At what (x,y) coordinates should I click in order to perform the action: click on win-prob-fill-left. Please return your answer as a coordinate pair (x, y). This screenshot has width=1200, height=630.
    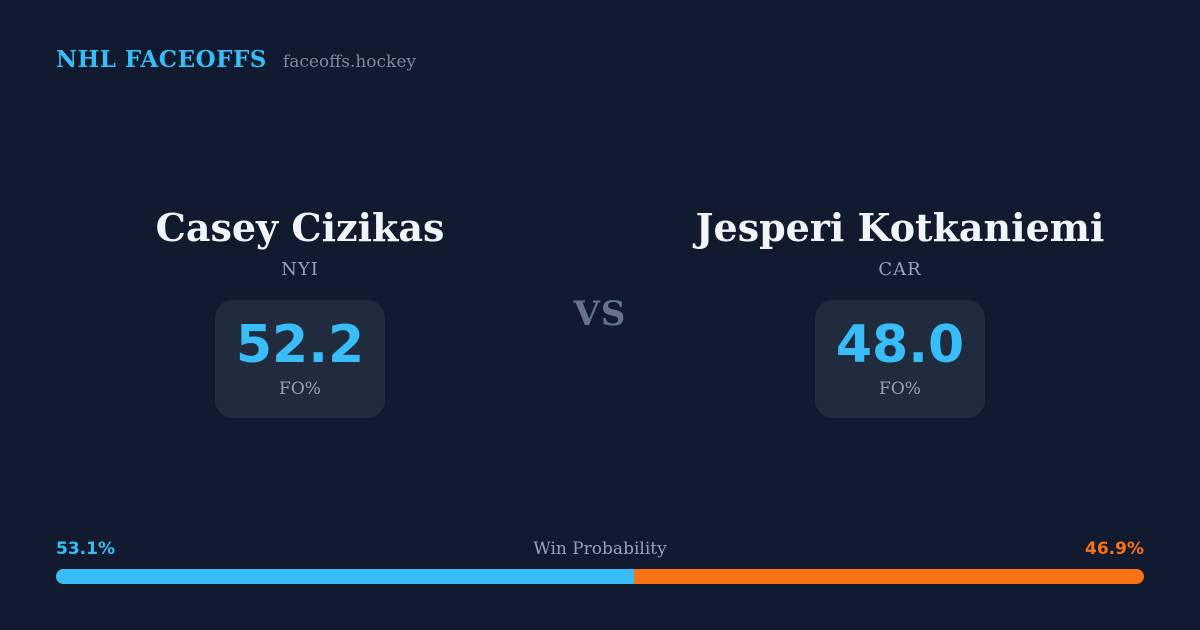
    Looking at the image, I should click on (345, 576).